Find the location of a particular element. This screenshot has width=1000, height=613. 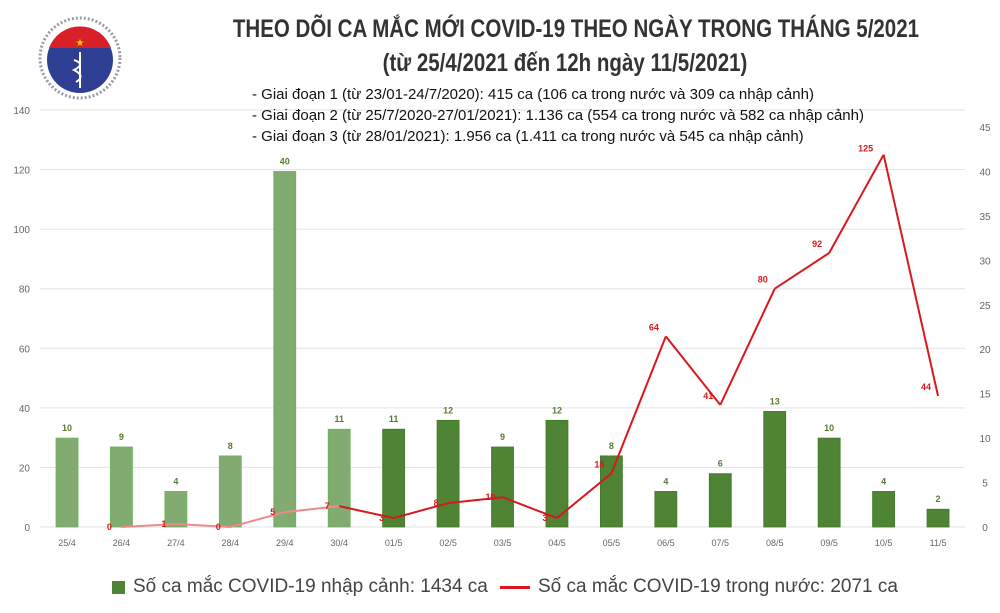

left-axis-tick: 140 is located at coordinates (21, 111).